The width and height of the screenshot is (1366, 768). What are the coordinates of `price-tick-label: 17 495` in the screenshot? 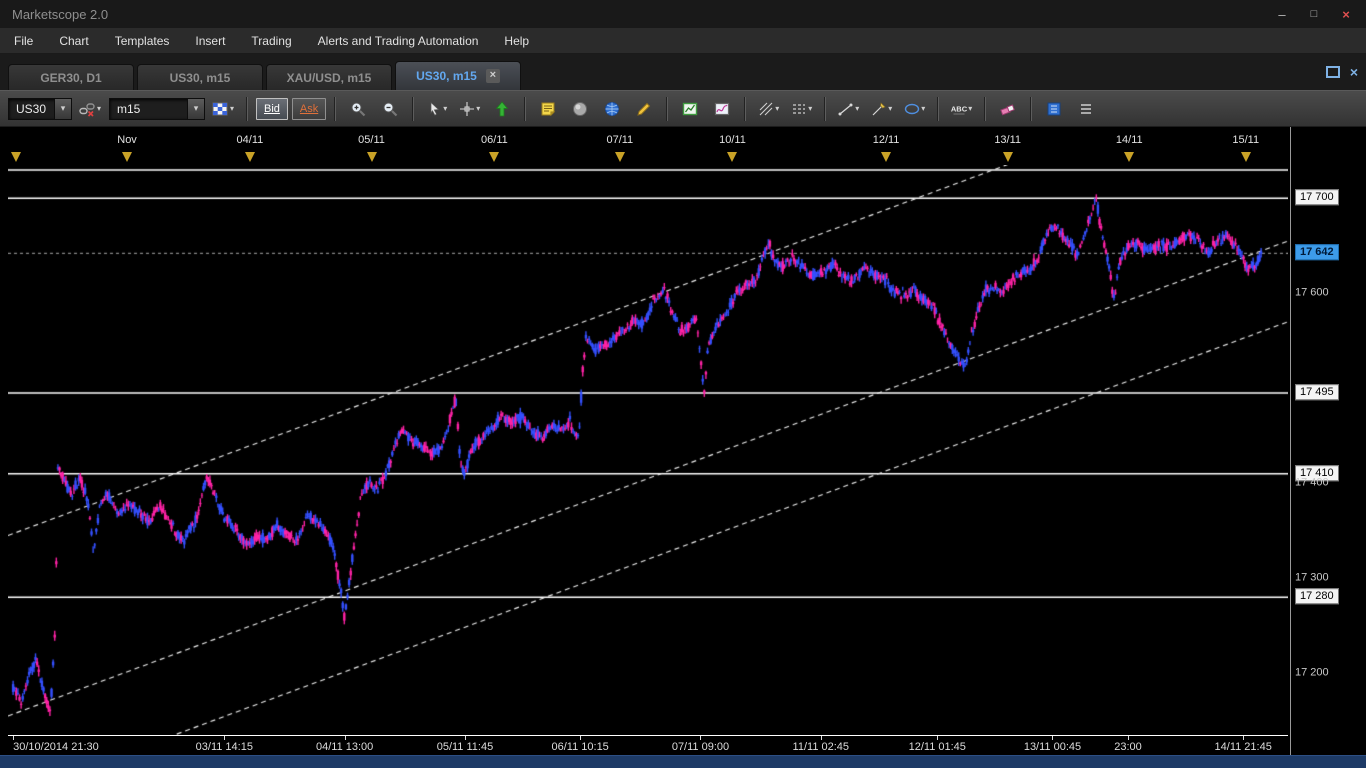 It's located at (1317, 392).